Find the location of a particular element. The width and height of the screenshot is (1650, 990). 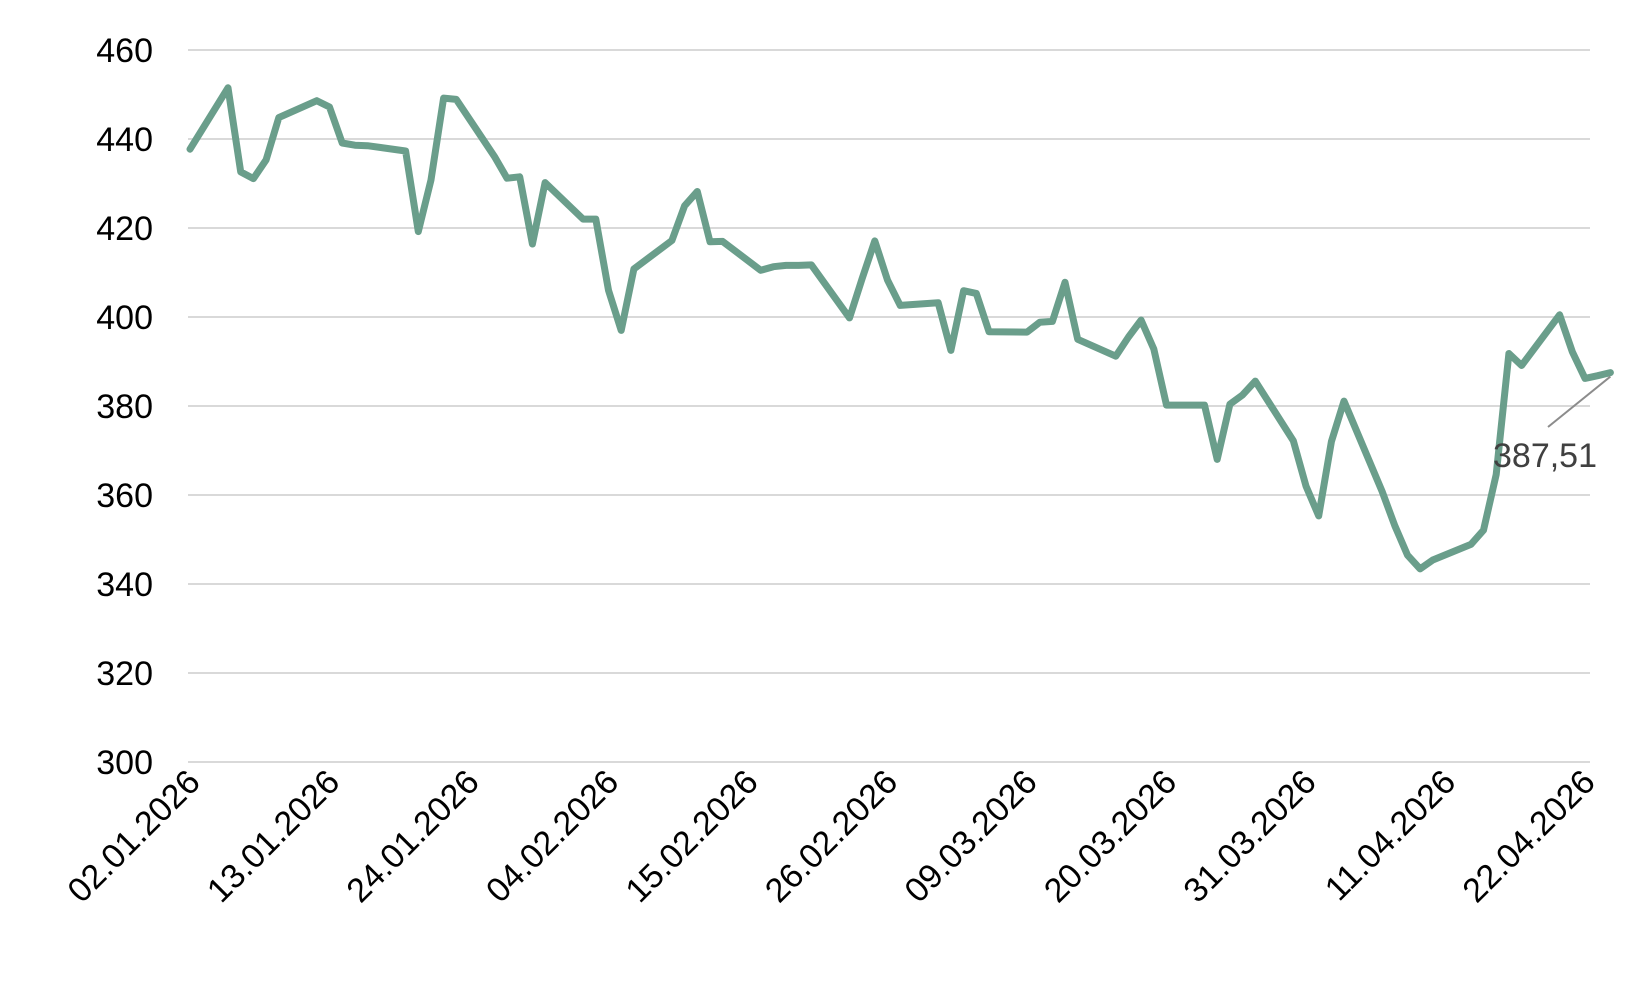

x-tick-label: 20.03.2026 is located at coordinates (1110, 836).